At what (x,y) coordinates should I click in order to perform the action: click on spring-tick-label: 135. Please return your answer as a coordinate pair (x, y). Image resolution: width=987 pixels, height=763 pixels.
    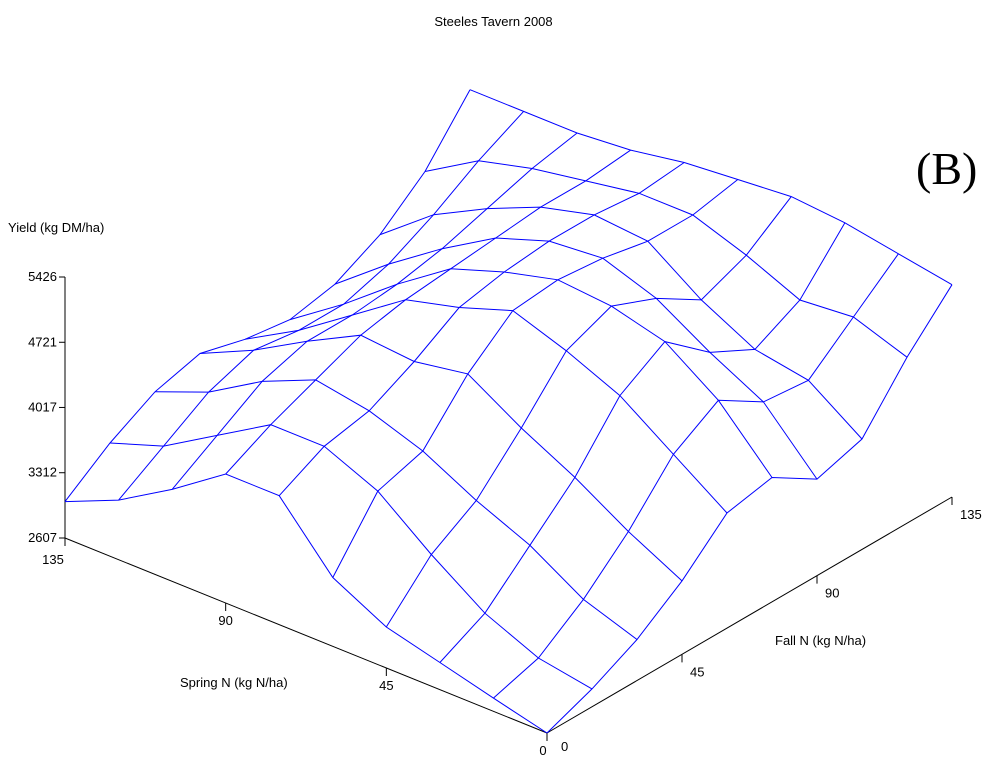
    Looking at the image, I should click on (53, 559).